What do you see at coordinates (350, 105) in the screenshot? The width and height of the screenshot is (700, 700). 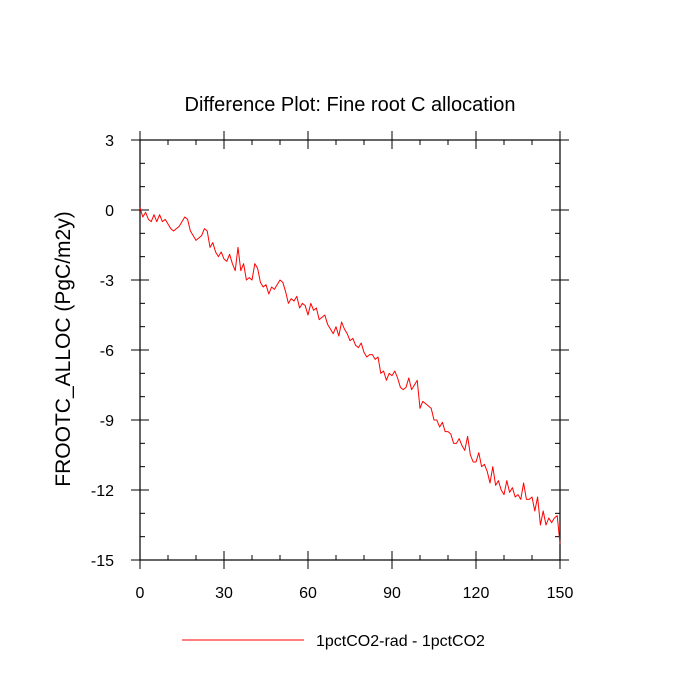 I see `chart-title: Difference Plot: Fine root C allocation` at bounding box center [350, 105].